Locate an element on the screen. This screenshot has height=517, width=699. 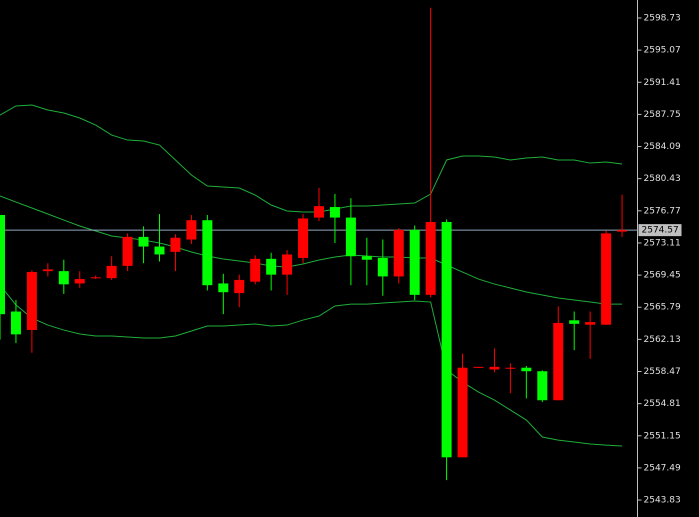
y-tick-label: 2573.11 is located at coordinates (662, 243).